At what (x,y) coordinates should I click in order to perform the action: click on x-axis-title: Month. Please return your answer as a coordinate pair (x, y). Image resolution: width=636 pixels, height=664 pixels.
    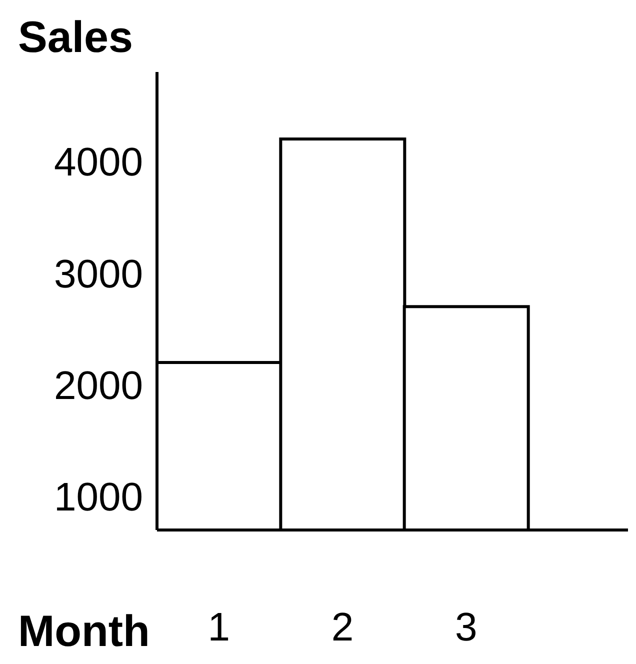
    Looking at the image, I should click on (84, 631).